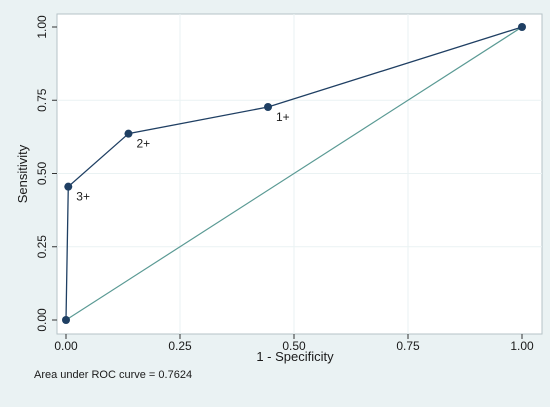 This screenshot has height=407, width=550. Describe the element at coordinates (295, 356) in the screenshot. I see `x-axis-label: 1 - Specificity` at that location.